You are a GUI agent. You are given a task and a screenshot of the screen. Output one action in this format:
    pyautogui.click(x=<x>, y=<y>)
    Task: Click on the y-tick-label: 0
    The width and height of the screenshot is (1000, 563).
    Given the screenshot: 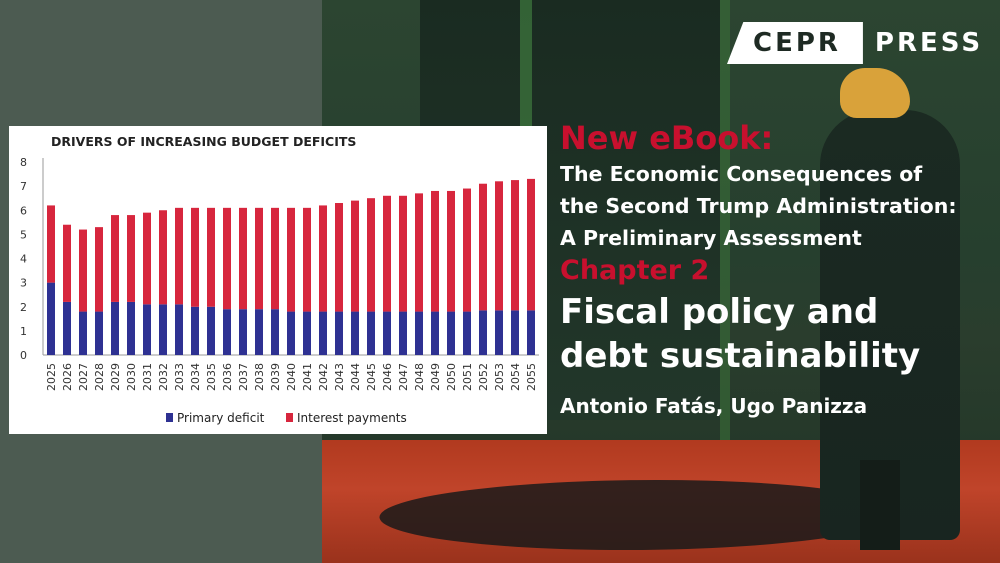 What is the action you would take?
    pyautogui.click(x=23, y=355)
    